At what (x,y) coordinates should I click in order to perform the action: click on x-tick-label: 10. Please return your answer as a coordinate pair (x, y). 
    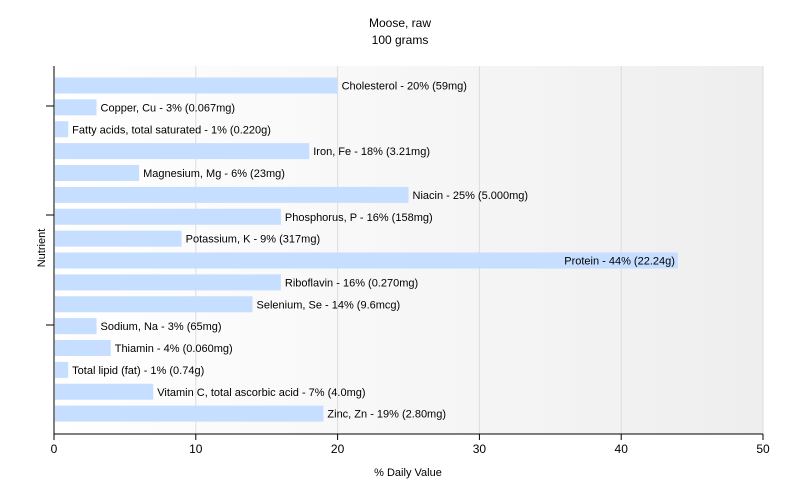
    Looking at the image, I should click on (196, 449).